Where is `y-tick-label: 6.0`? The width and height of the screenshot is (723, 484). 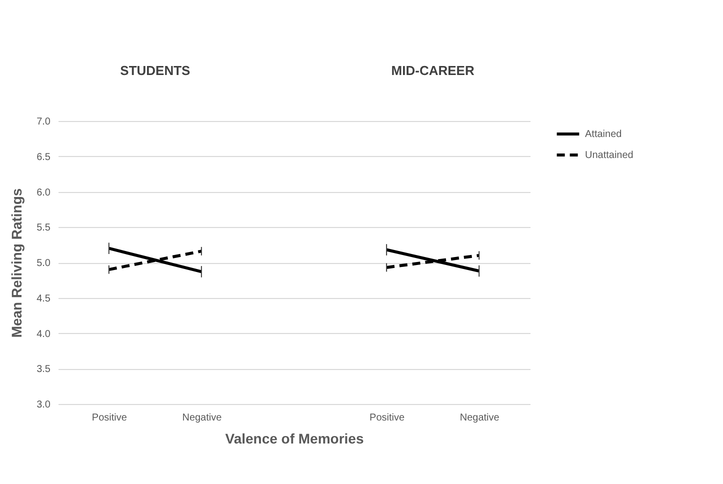 y-tick-label: 6.0 is located at coordinates (43, 192).